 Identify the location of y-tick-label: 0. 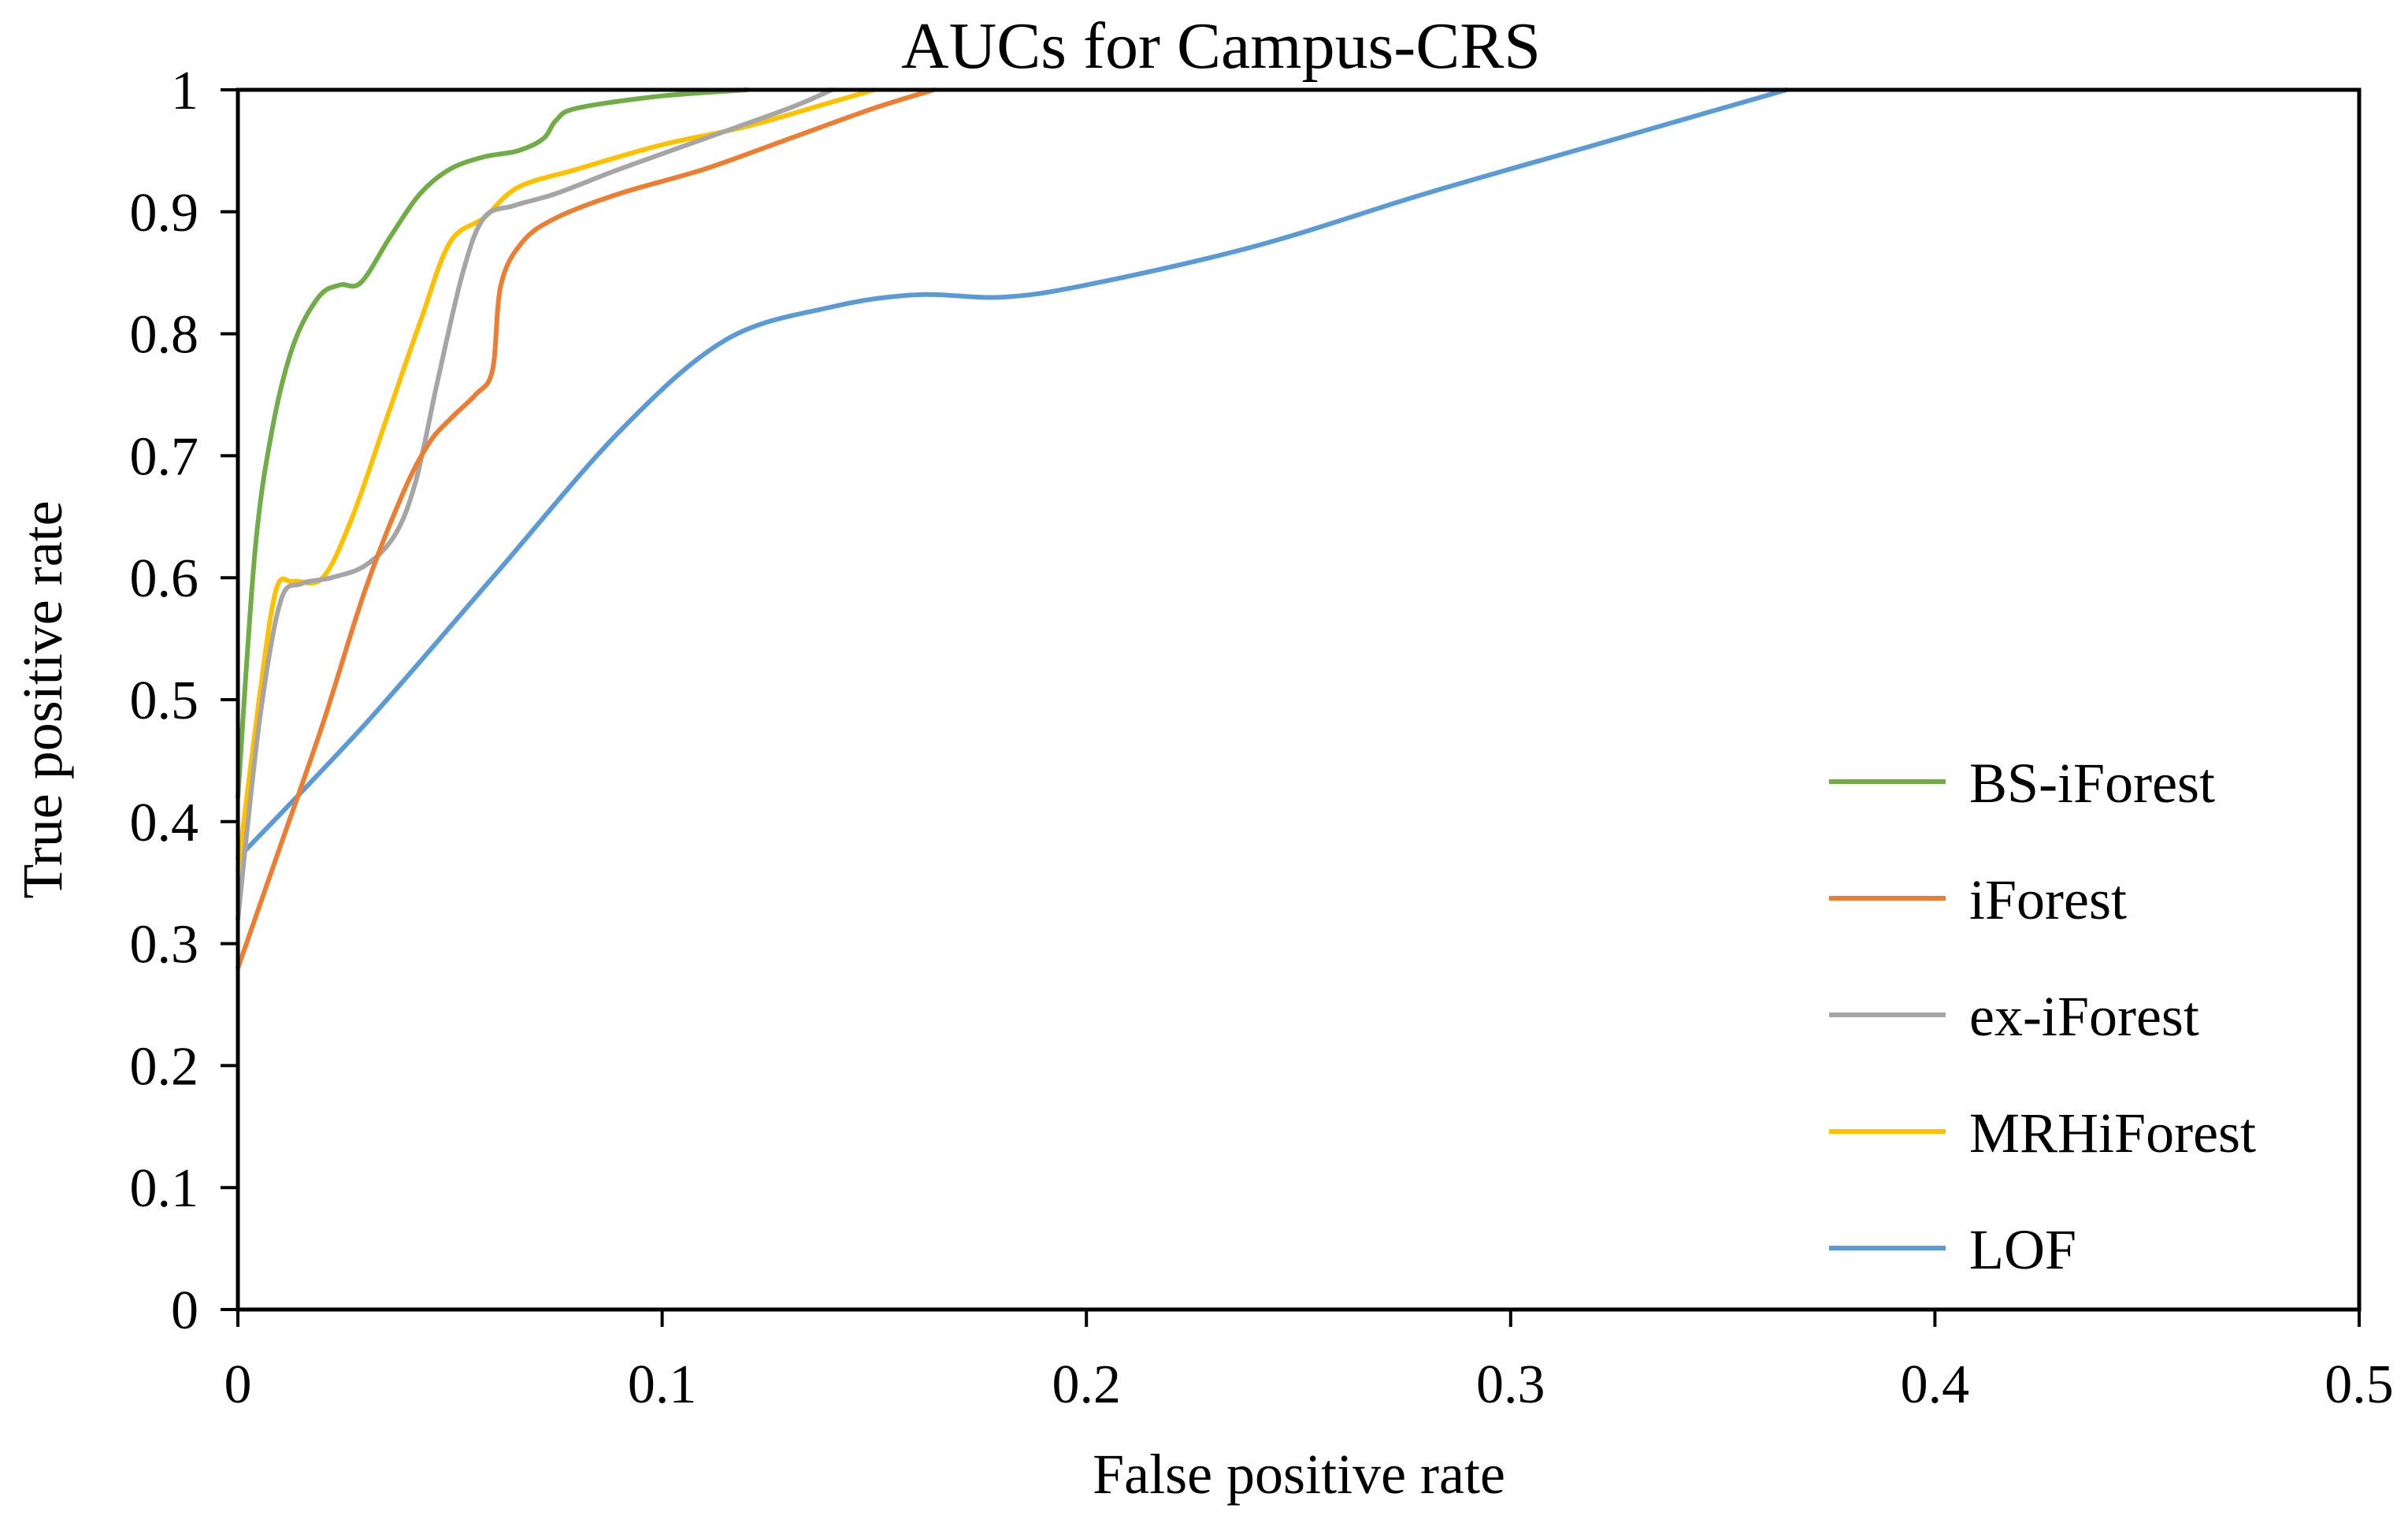
(185, 1310).